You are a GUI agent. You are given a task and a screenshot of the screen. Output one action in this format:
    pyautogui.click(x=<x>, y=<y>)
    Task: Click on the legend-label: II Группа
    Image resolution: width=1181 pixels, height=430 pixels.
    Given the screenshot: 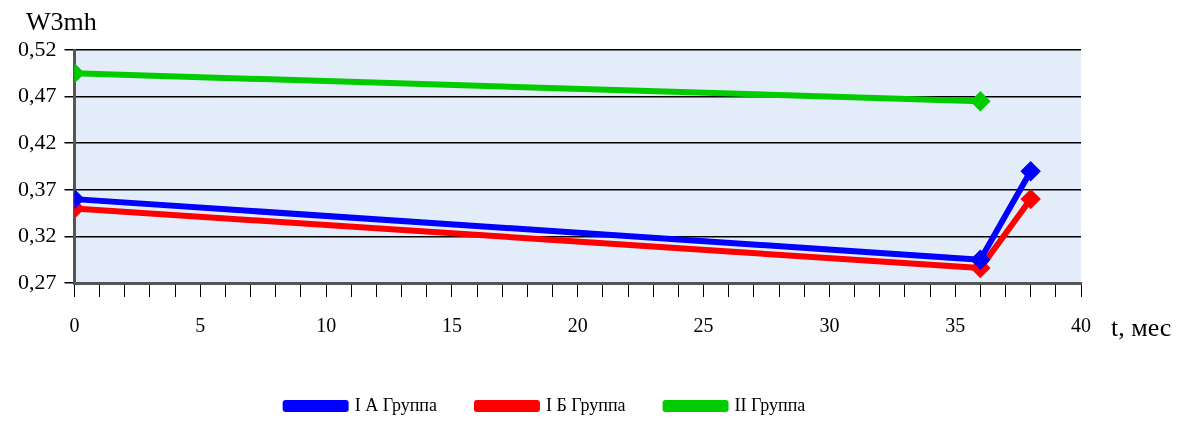 What is the action you would take?
    pyautogui.click(x=770, y=404)
    